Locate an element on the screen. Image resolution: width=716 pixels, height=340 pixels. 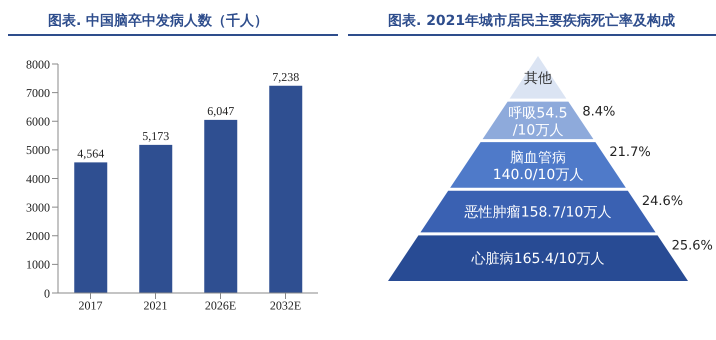
y-tick-label: 8000 is located at coordinates (38, 64).